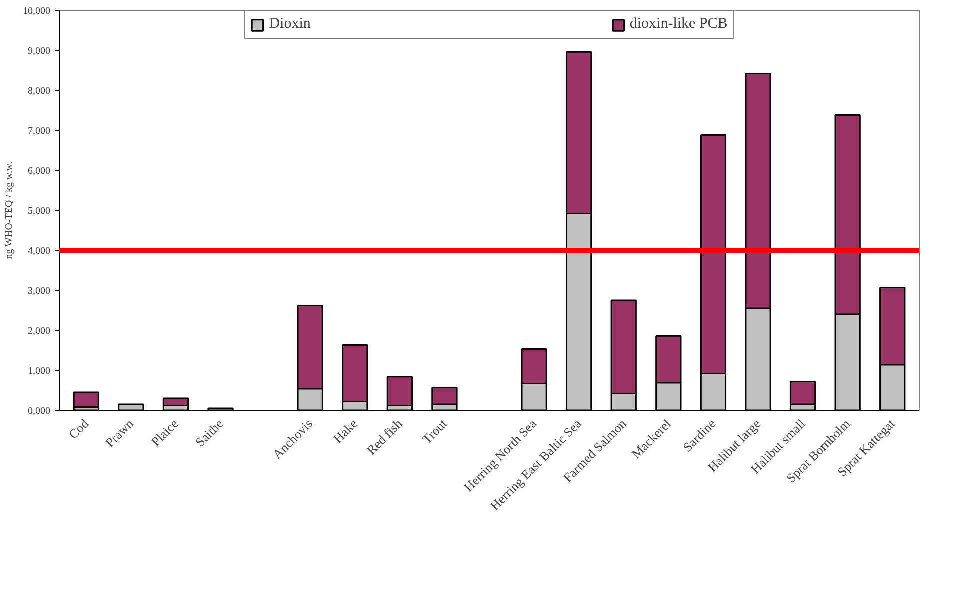 The image size is (959, 605). Describe the element at coordinates (39, 251) in the screenshot. I see `y-tick-label: 4,000` at that location.